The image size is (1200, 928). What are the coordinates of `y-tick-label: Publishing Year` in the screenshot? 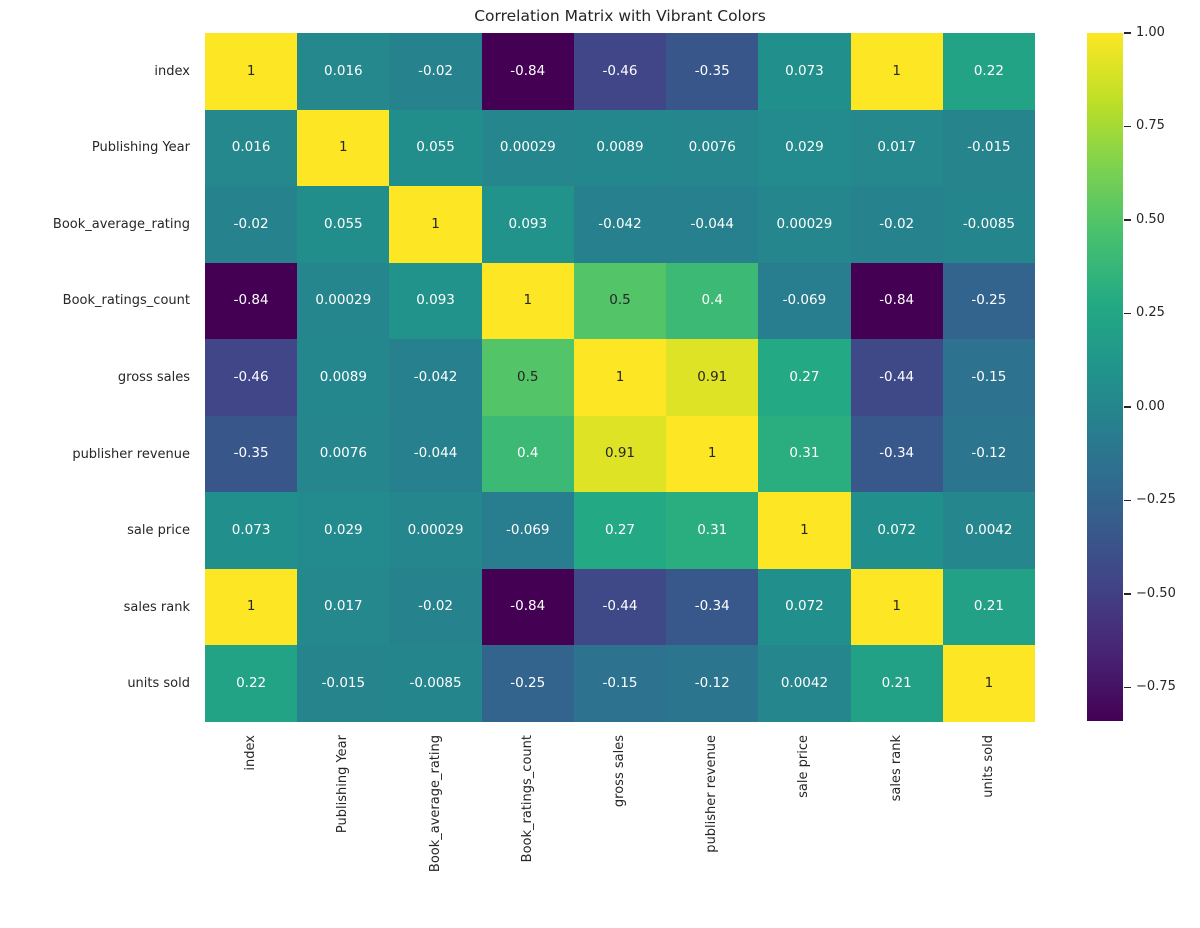 It's located at (140, 148).